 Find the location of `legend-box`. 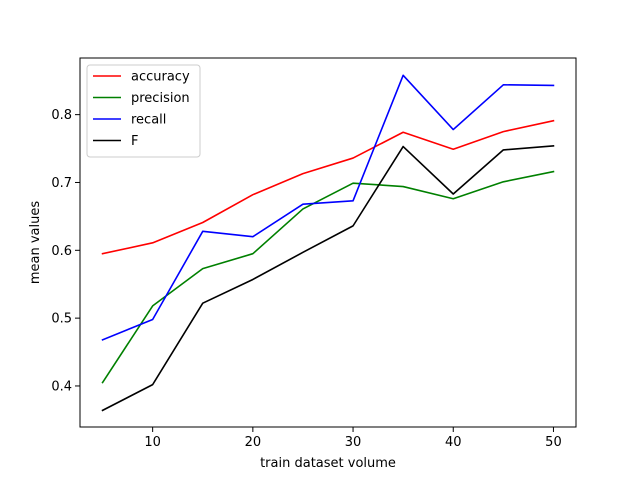

legend-box is located at coordinates (143, 111).